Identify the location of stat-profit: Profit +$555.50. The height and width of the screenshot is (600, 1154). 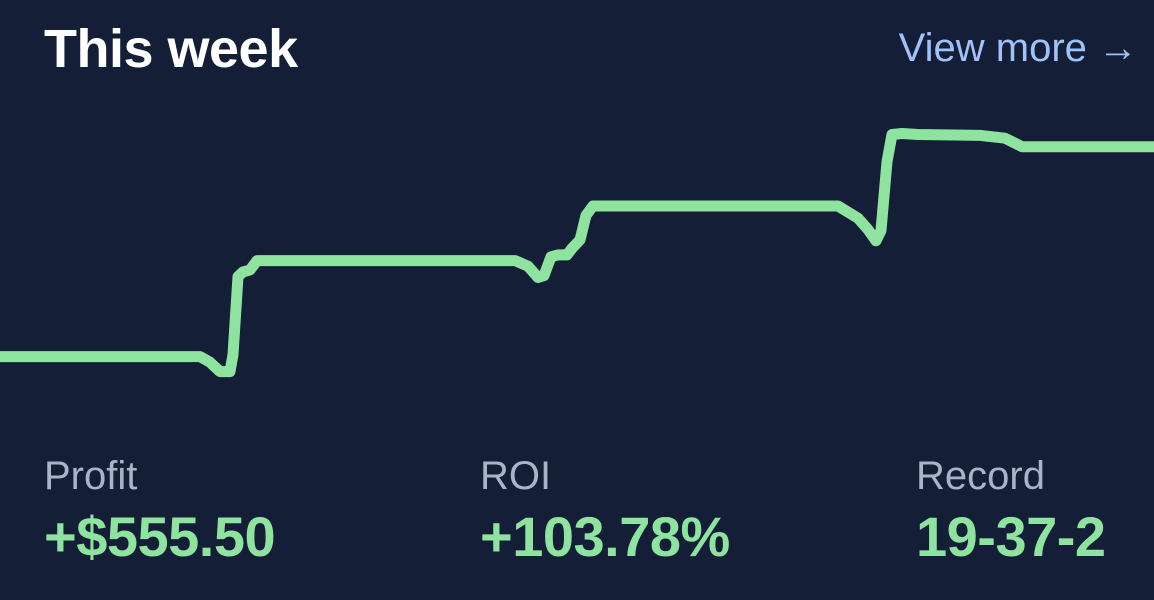
(160, 510).